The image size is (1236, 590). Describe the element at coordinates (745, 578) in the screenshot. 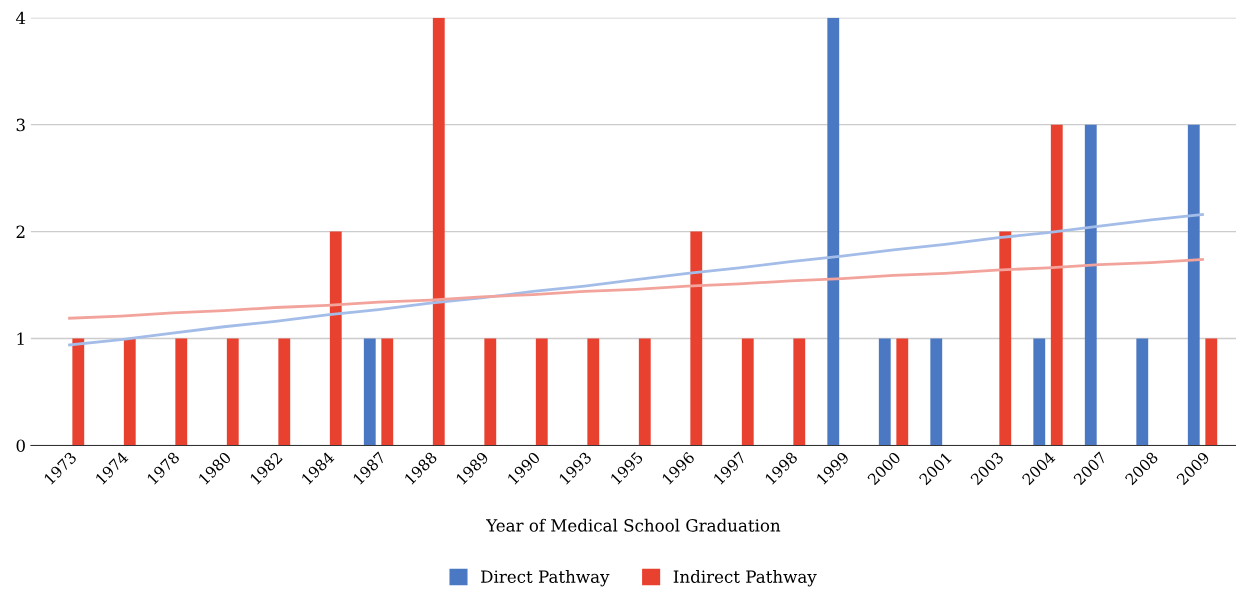

I see `legend-label: Indirect Pathway` at that location.